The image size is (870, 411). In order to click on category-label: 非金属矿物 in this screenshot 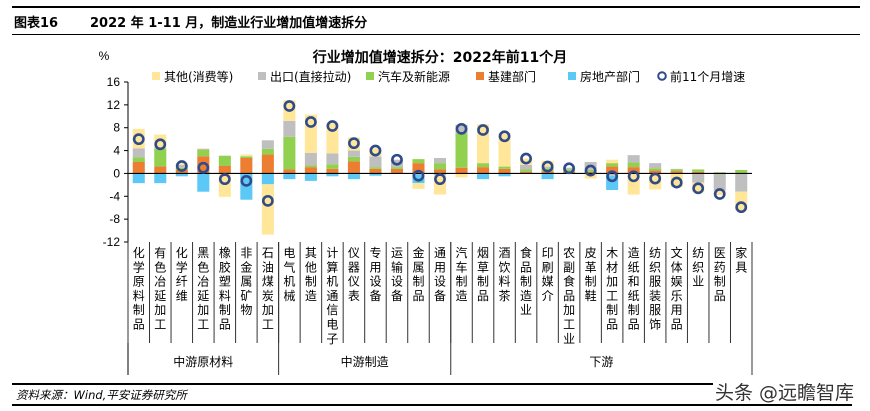, I will do `click(246, 281)`.